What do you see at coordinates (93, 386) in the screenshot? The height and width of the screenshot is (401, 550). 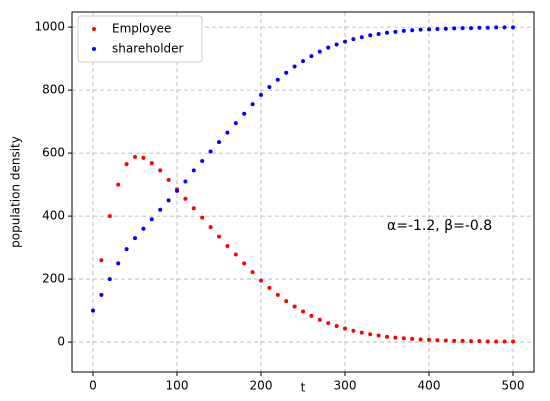 I see `x-tick-label: 0` at bounding box center [93, 386].